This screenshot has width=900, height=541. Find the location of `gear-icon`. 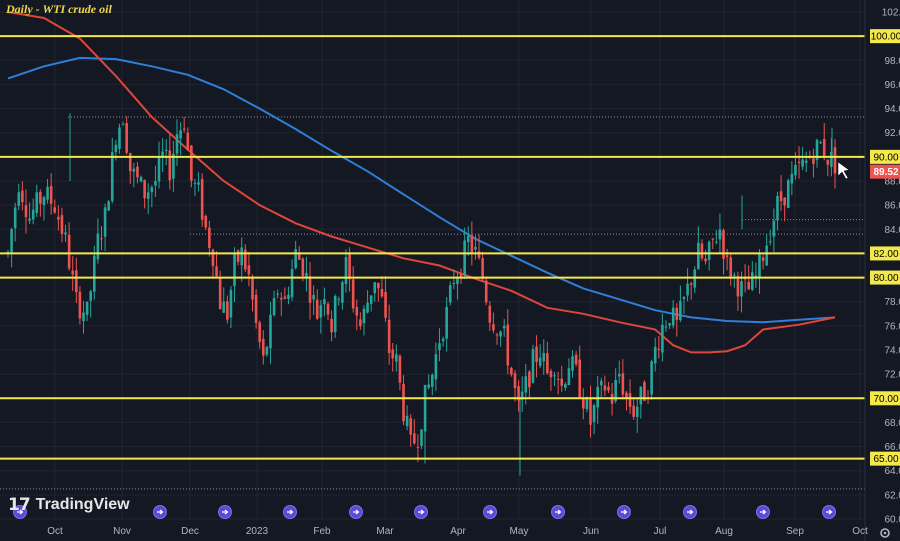

gear-icon is located at coordinates (885, 533).